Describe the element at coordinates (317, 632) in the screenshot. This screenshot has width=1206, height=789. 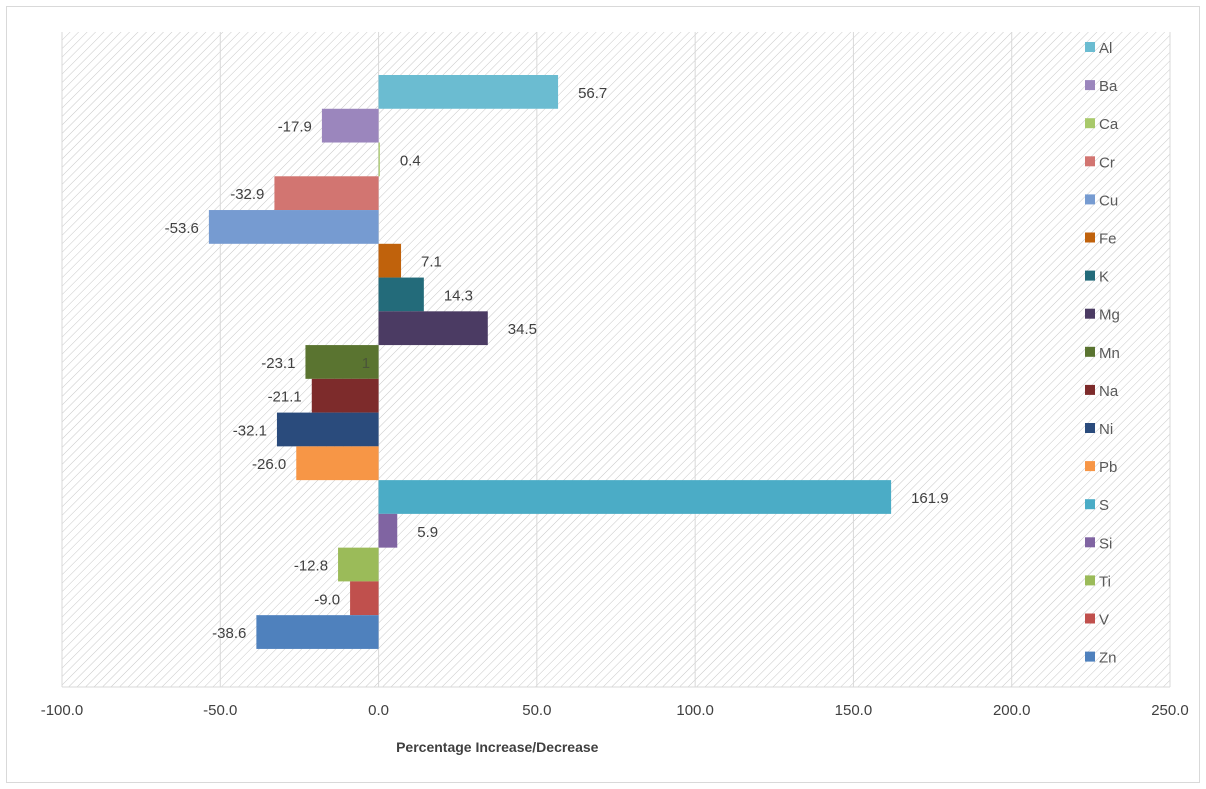
I see `bar-zn` at that location.